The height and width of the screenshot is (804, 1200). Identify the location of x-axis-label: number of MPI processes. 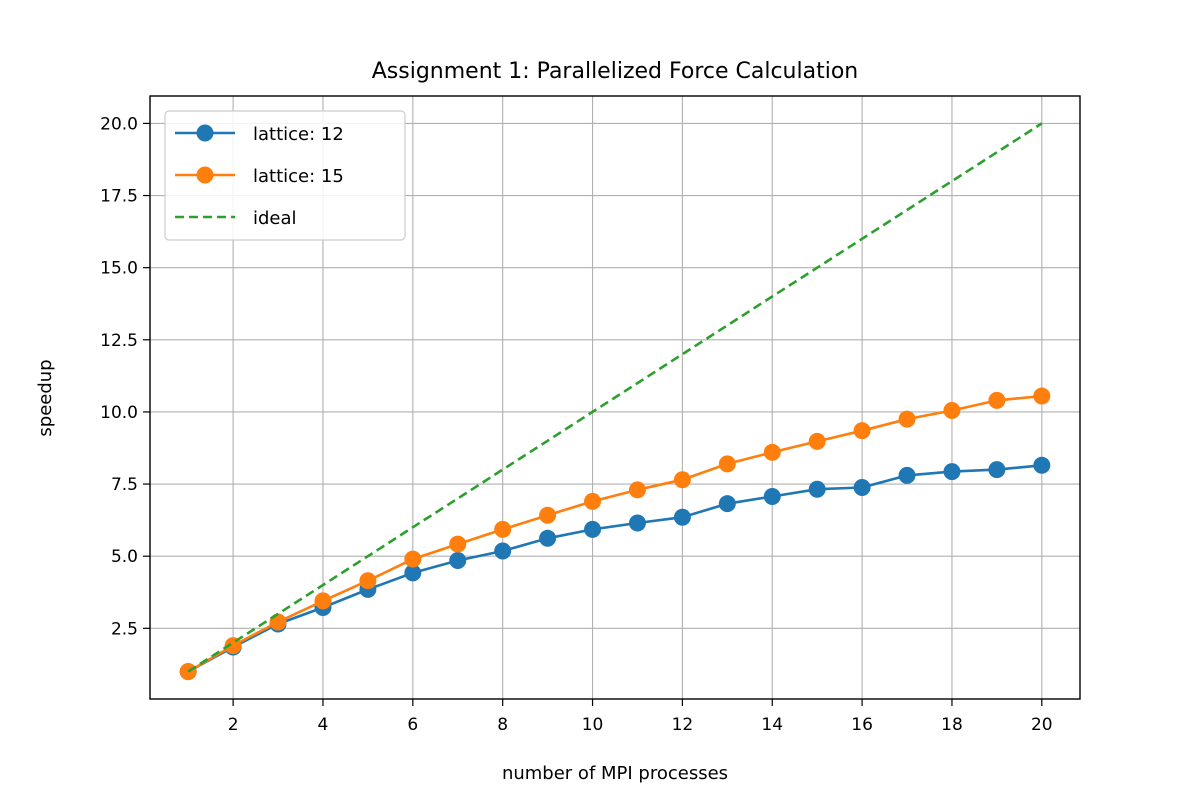
(615, 773).